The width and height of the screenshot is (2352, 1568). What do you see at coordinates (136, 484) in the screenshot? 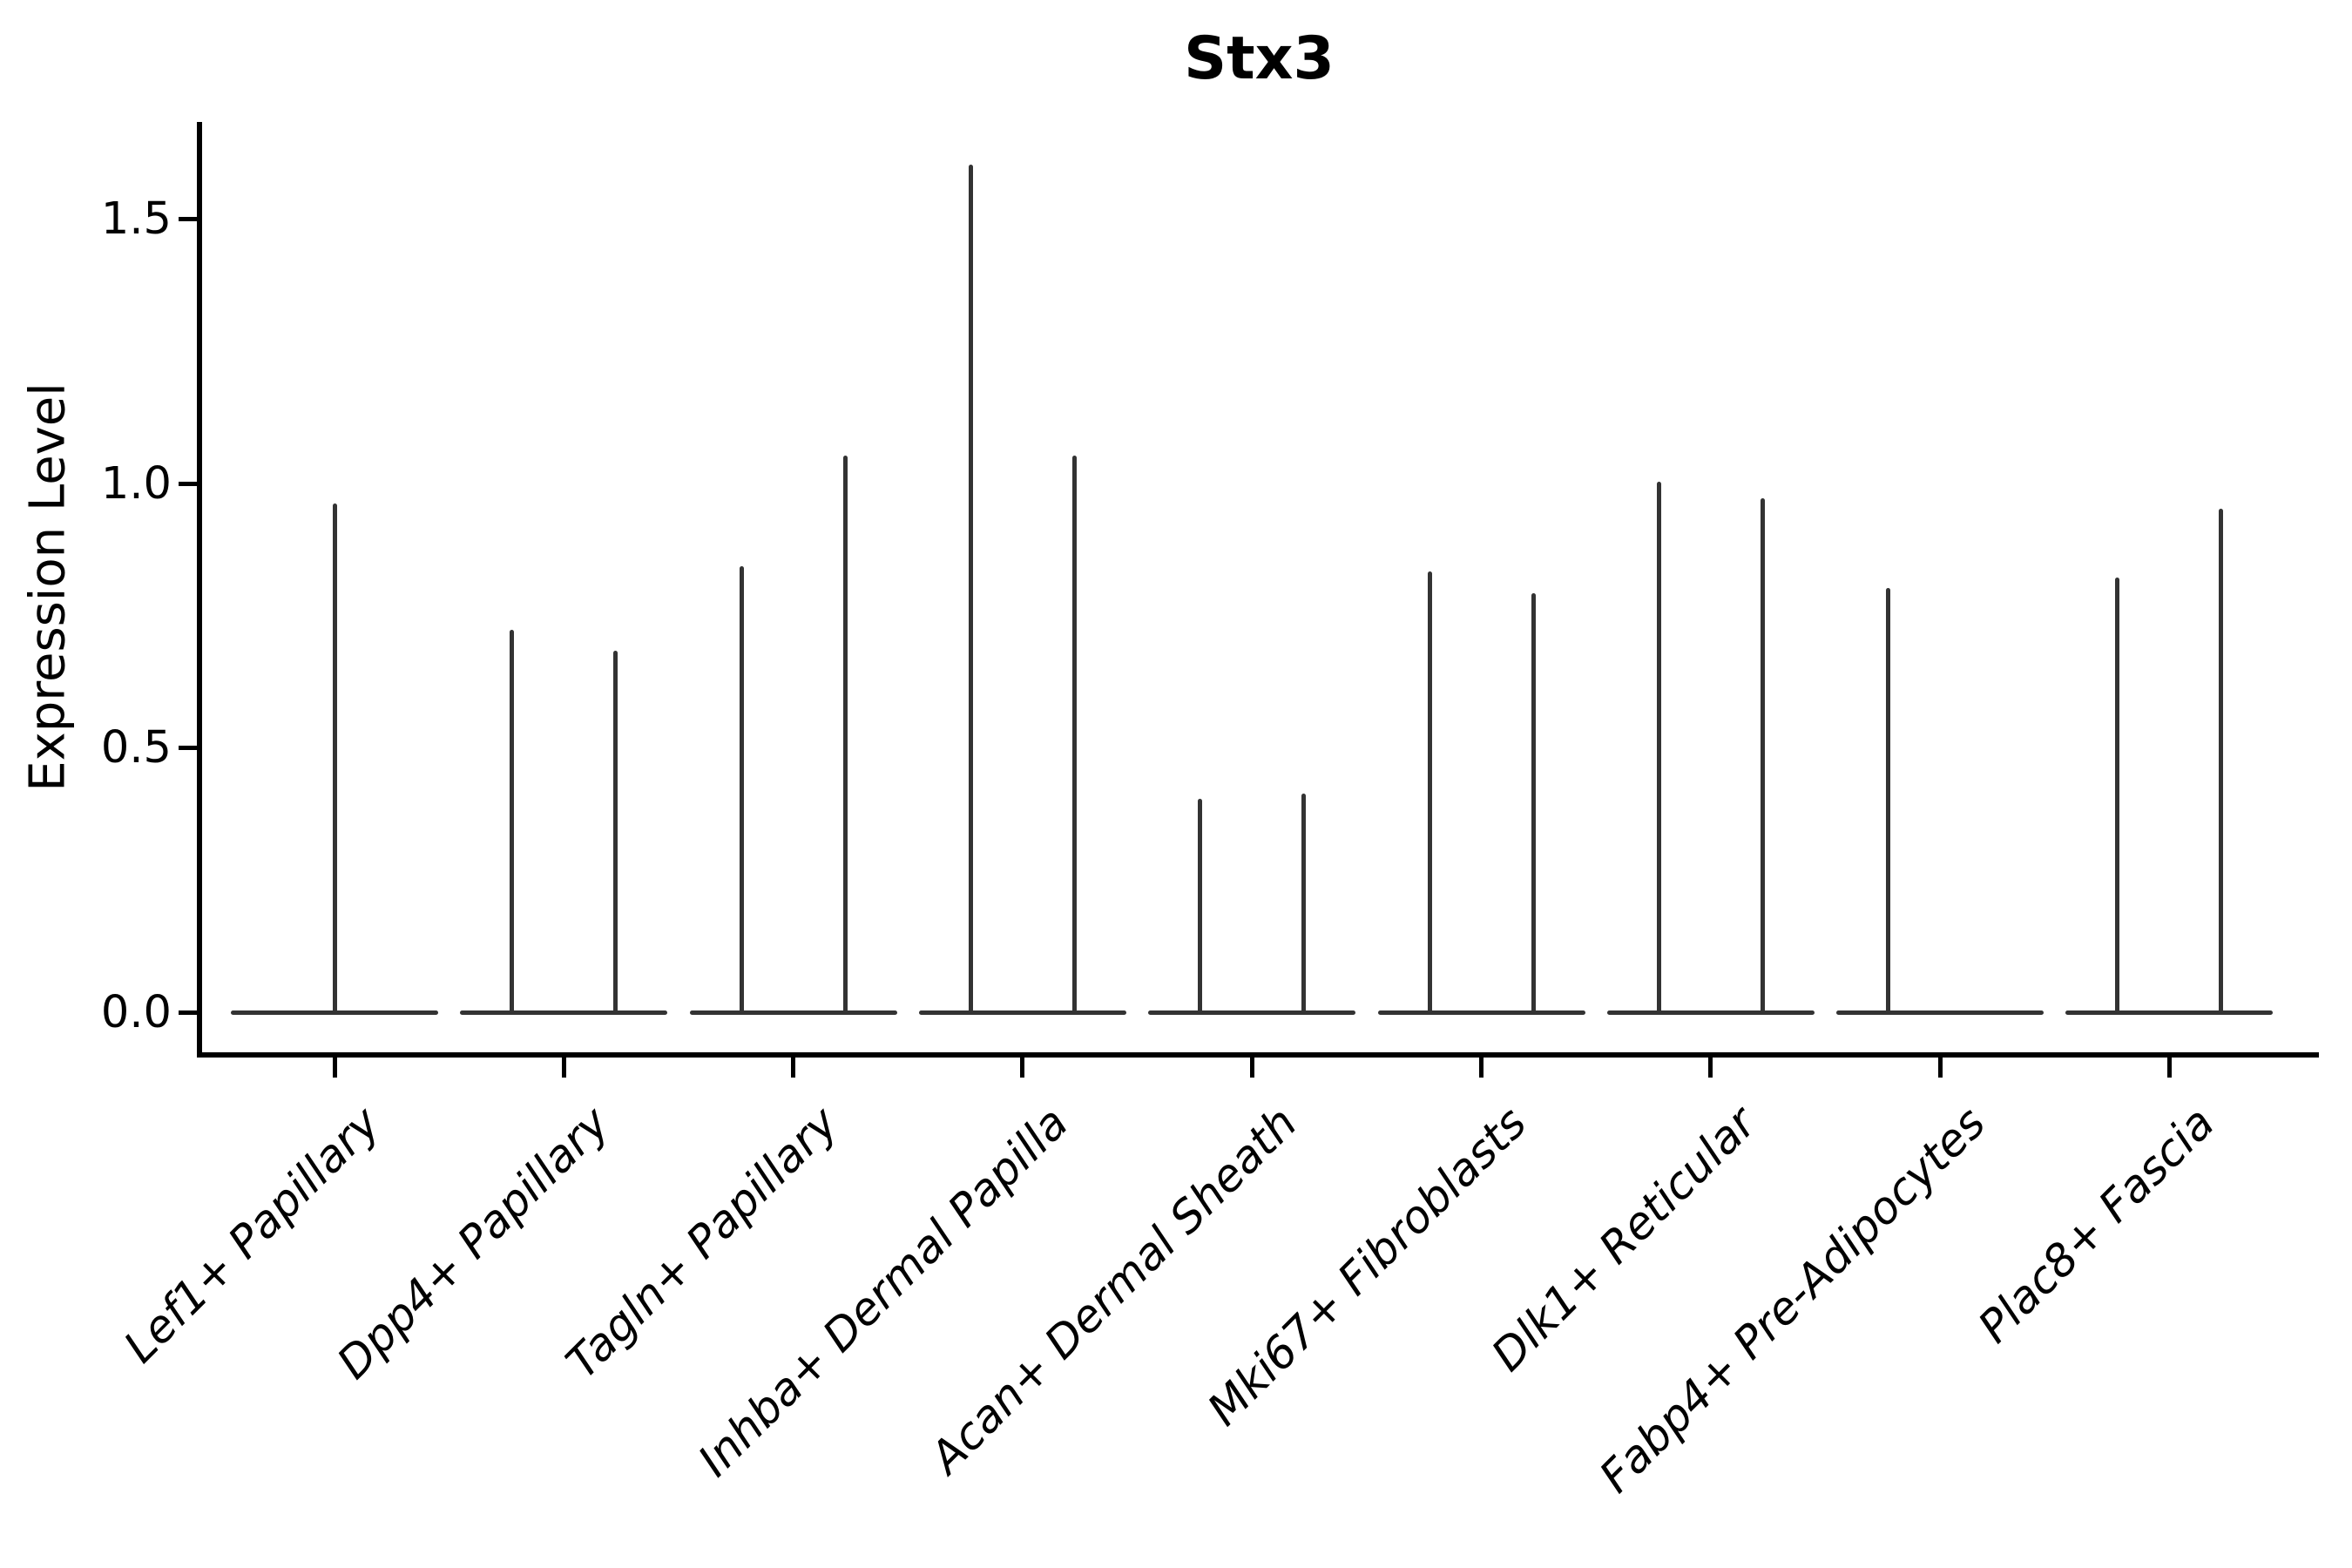
I see `y-tick-label: 1.0` at bounding box center [136, 484].